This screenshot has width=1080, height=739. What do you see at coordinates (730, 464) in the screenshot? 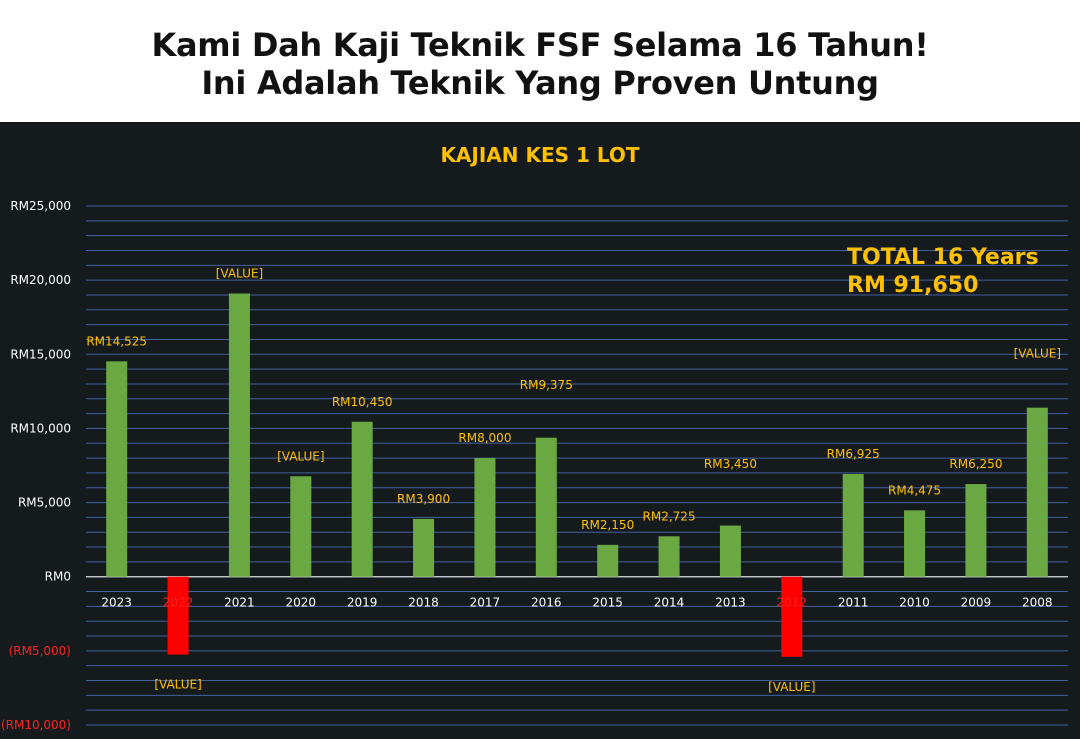
I see `data-label: RM3,450` at bounding box center [730, 464].